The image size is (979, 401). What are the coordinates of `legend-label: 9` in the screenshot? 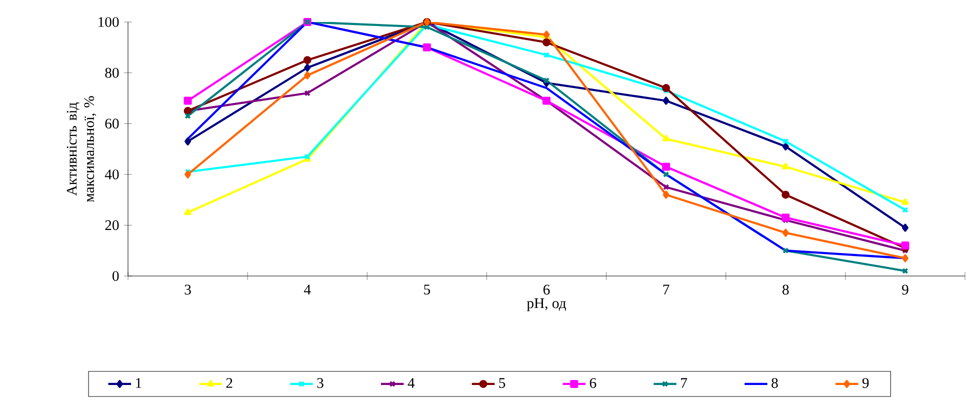 It's located at (865, 383).